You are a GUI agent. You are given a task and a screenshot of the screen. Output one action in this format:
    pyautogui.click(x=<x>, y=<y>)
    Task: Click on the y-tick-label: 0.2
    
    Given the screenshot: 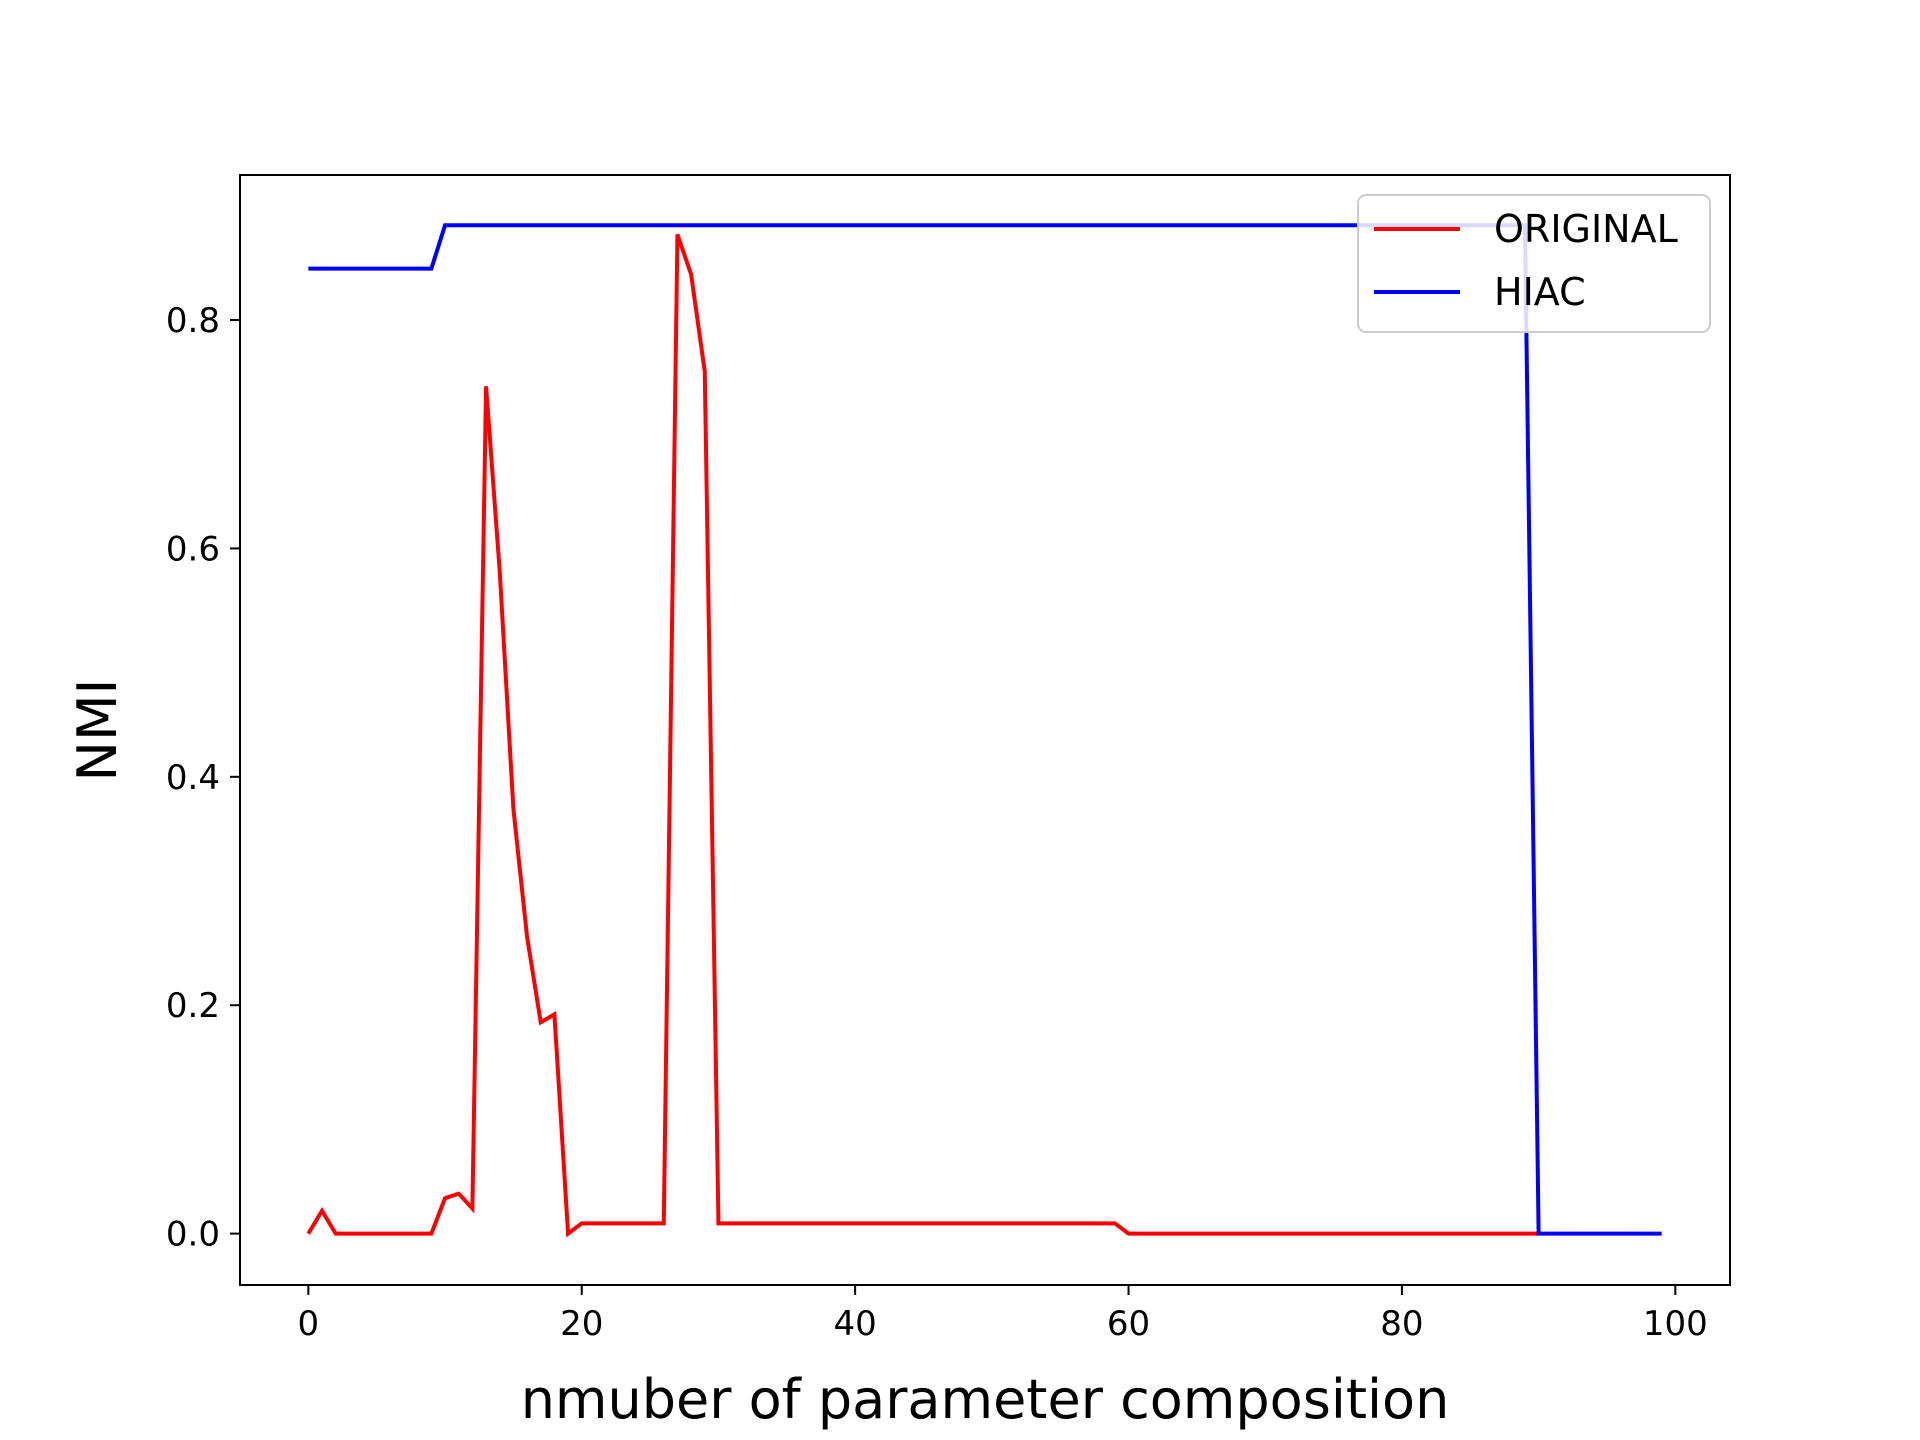 What is the action you would take?
    pyautogui.click(x=193, y=1006)
    